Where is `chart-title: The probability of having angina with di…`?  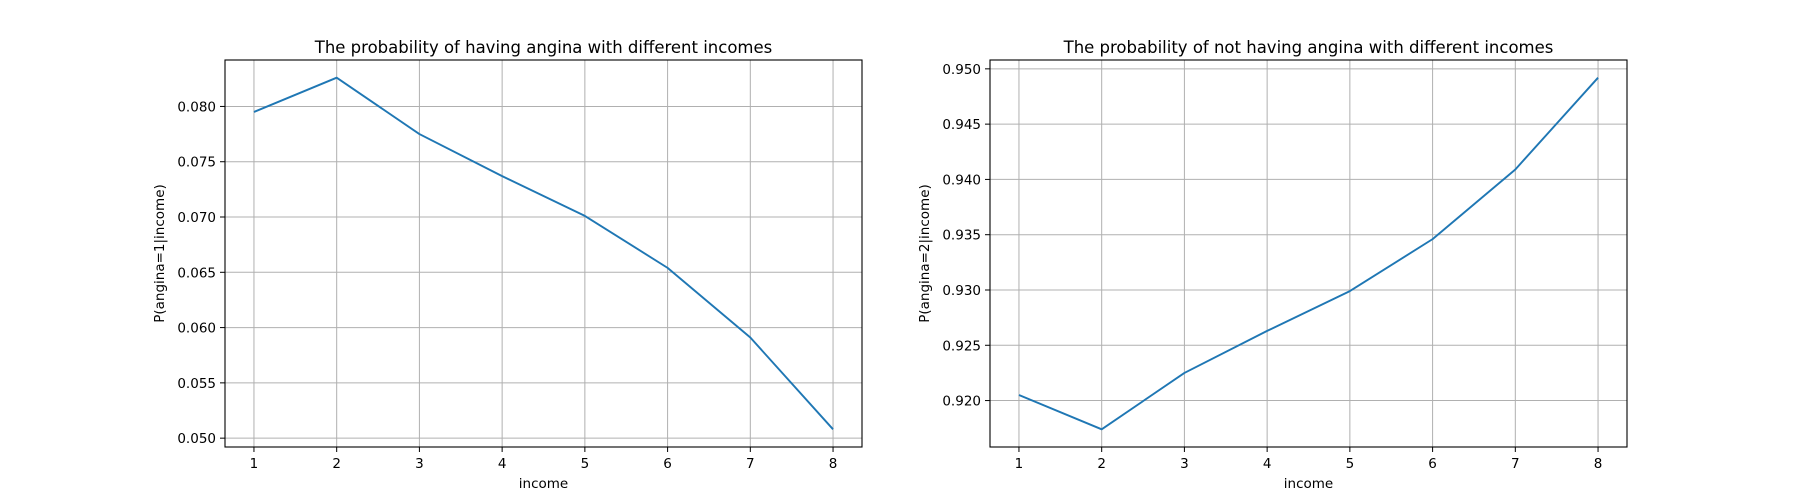
chart-title: The probability of having angina with di… is located at coordinates (543, 47).